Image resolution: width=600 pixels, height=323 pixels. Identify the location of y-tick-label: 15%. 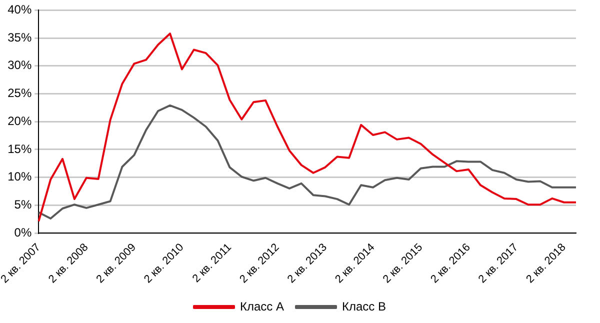
(20, 149).